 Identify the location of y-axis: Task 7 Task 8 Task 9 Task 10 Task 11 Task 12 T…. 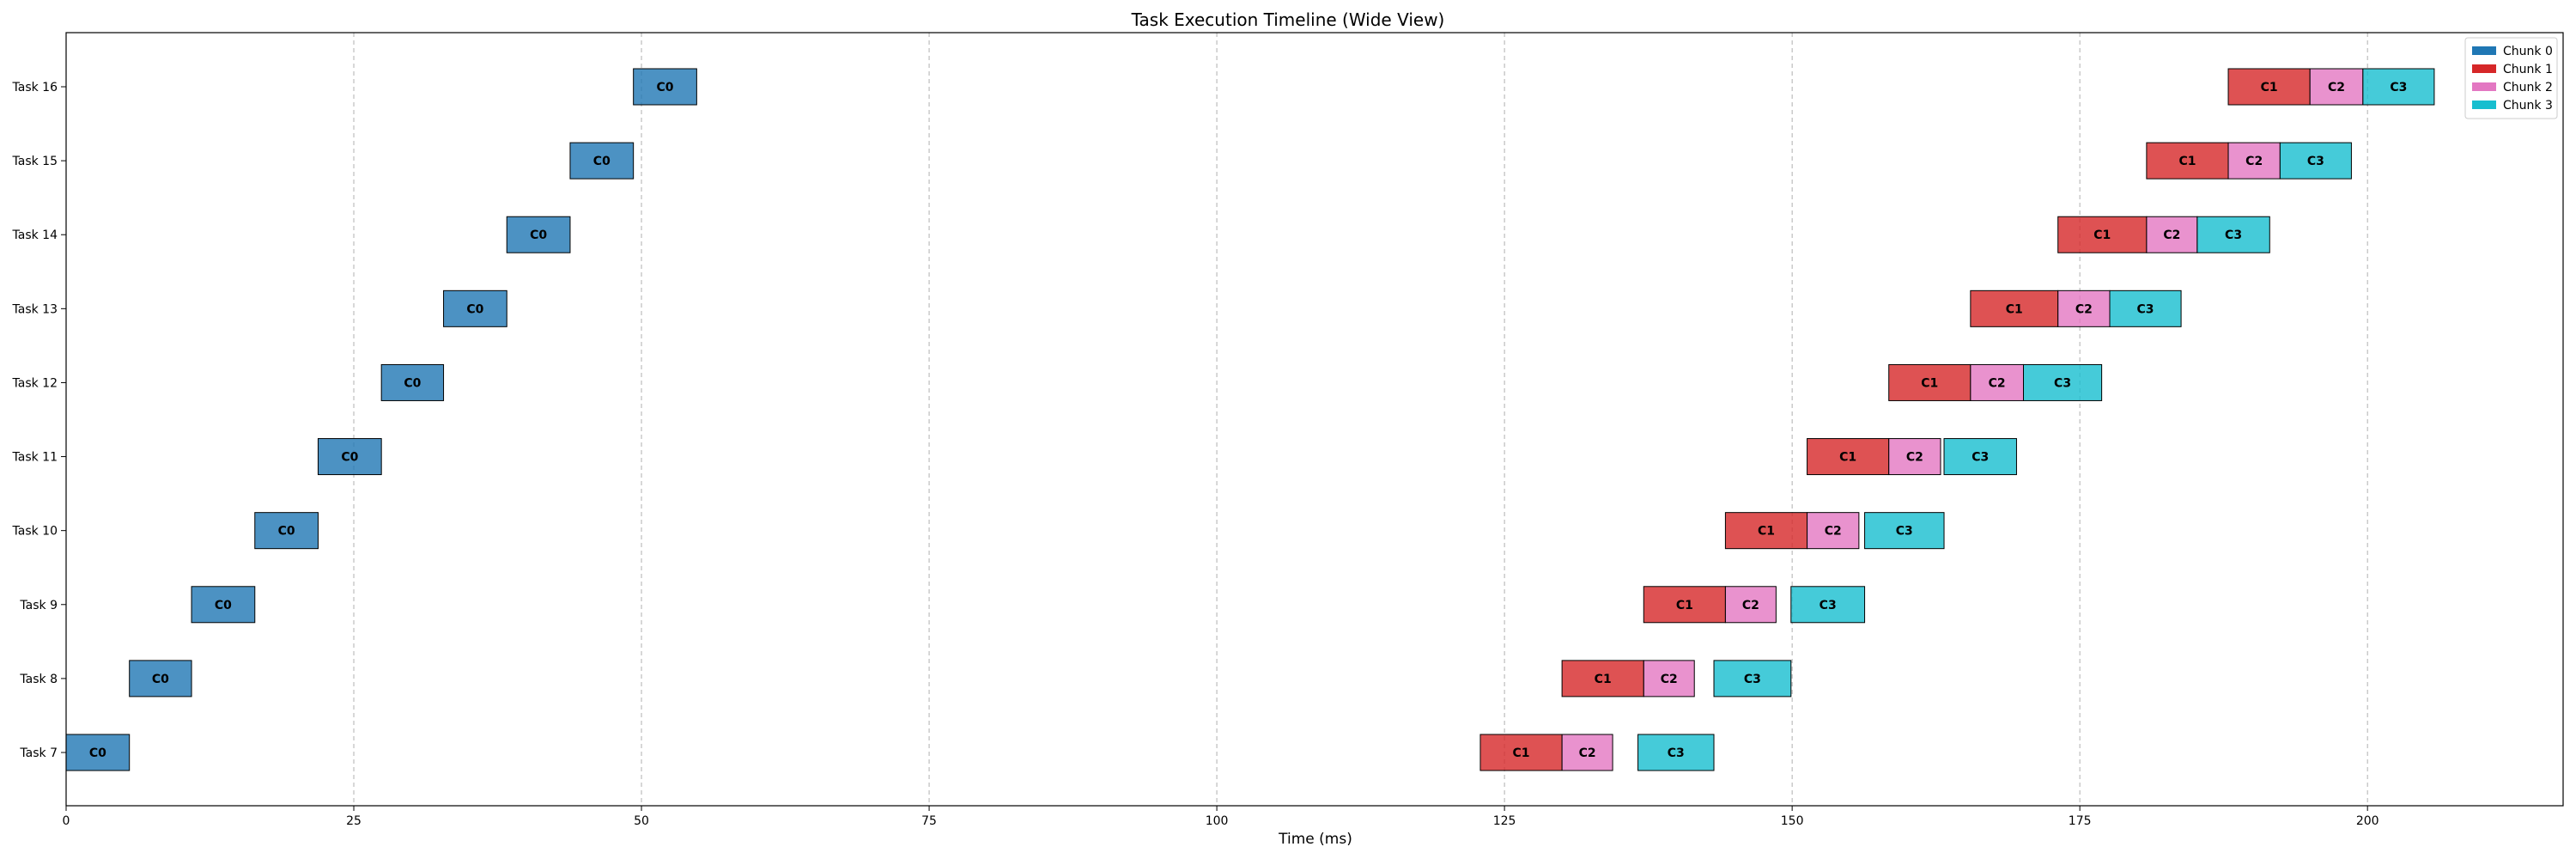
(39, 421).